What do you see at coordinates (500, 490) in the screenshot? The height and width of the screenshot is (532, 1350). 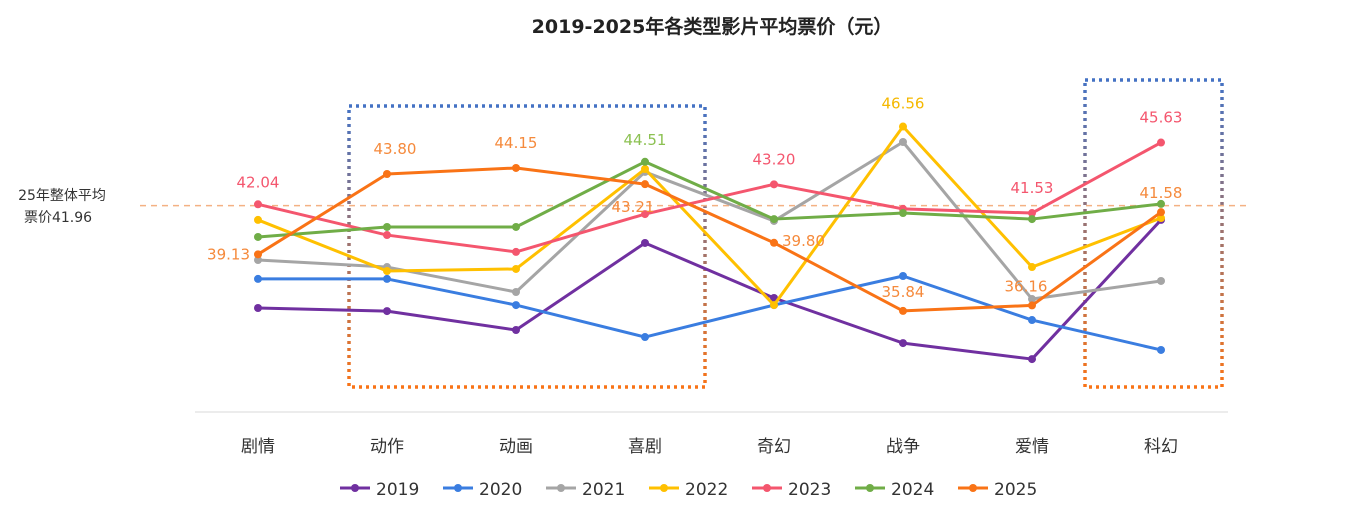 I see `svg-text: 2020` at bounding box center [500, 490].